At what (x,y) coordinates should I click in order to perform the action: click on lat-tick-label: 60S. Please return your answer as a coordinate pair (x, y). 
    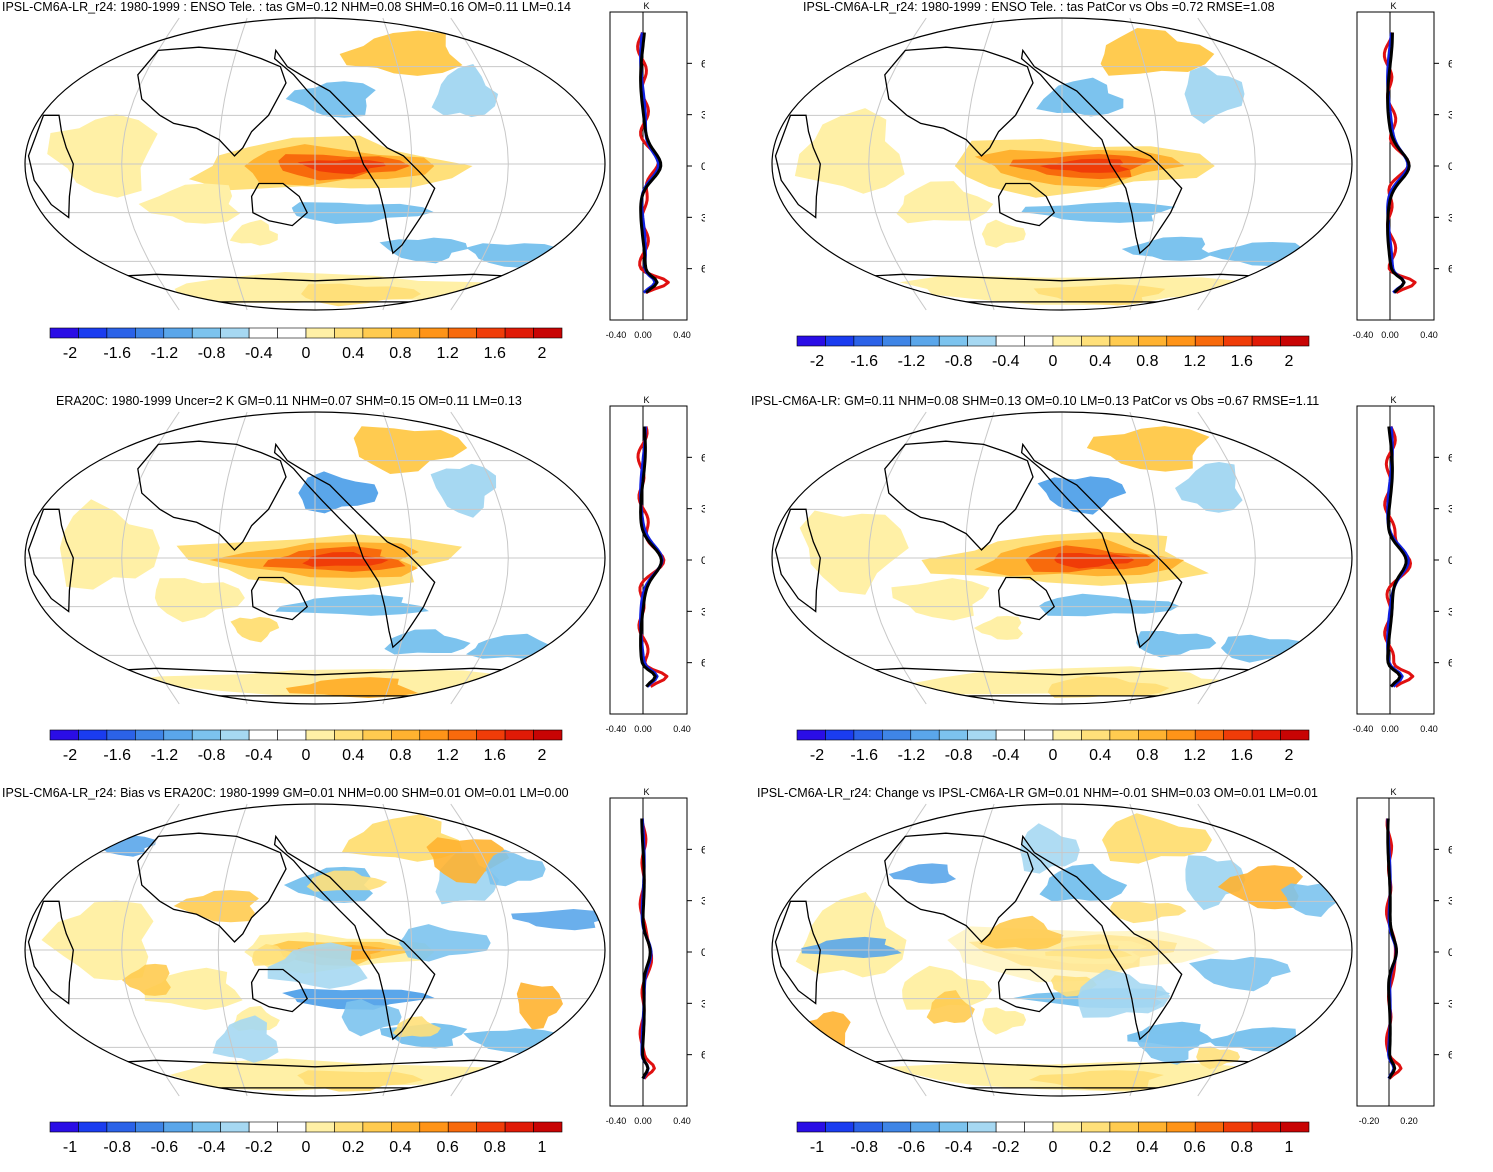
    Looking at the image, I should click on (703, 664).